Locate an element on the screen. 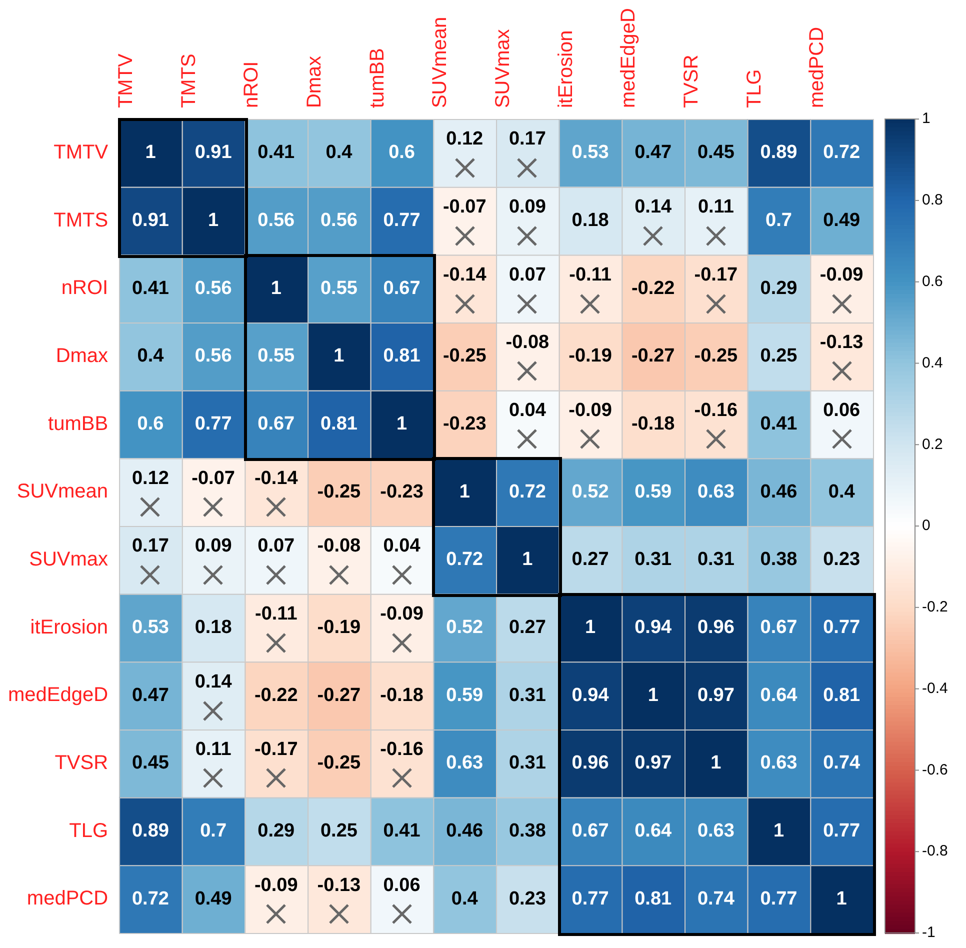  data-label: 0.27 is located at coordinates (527, 627).